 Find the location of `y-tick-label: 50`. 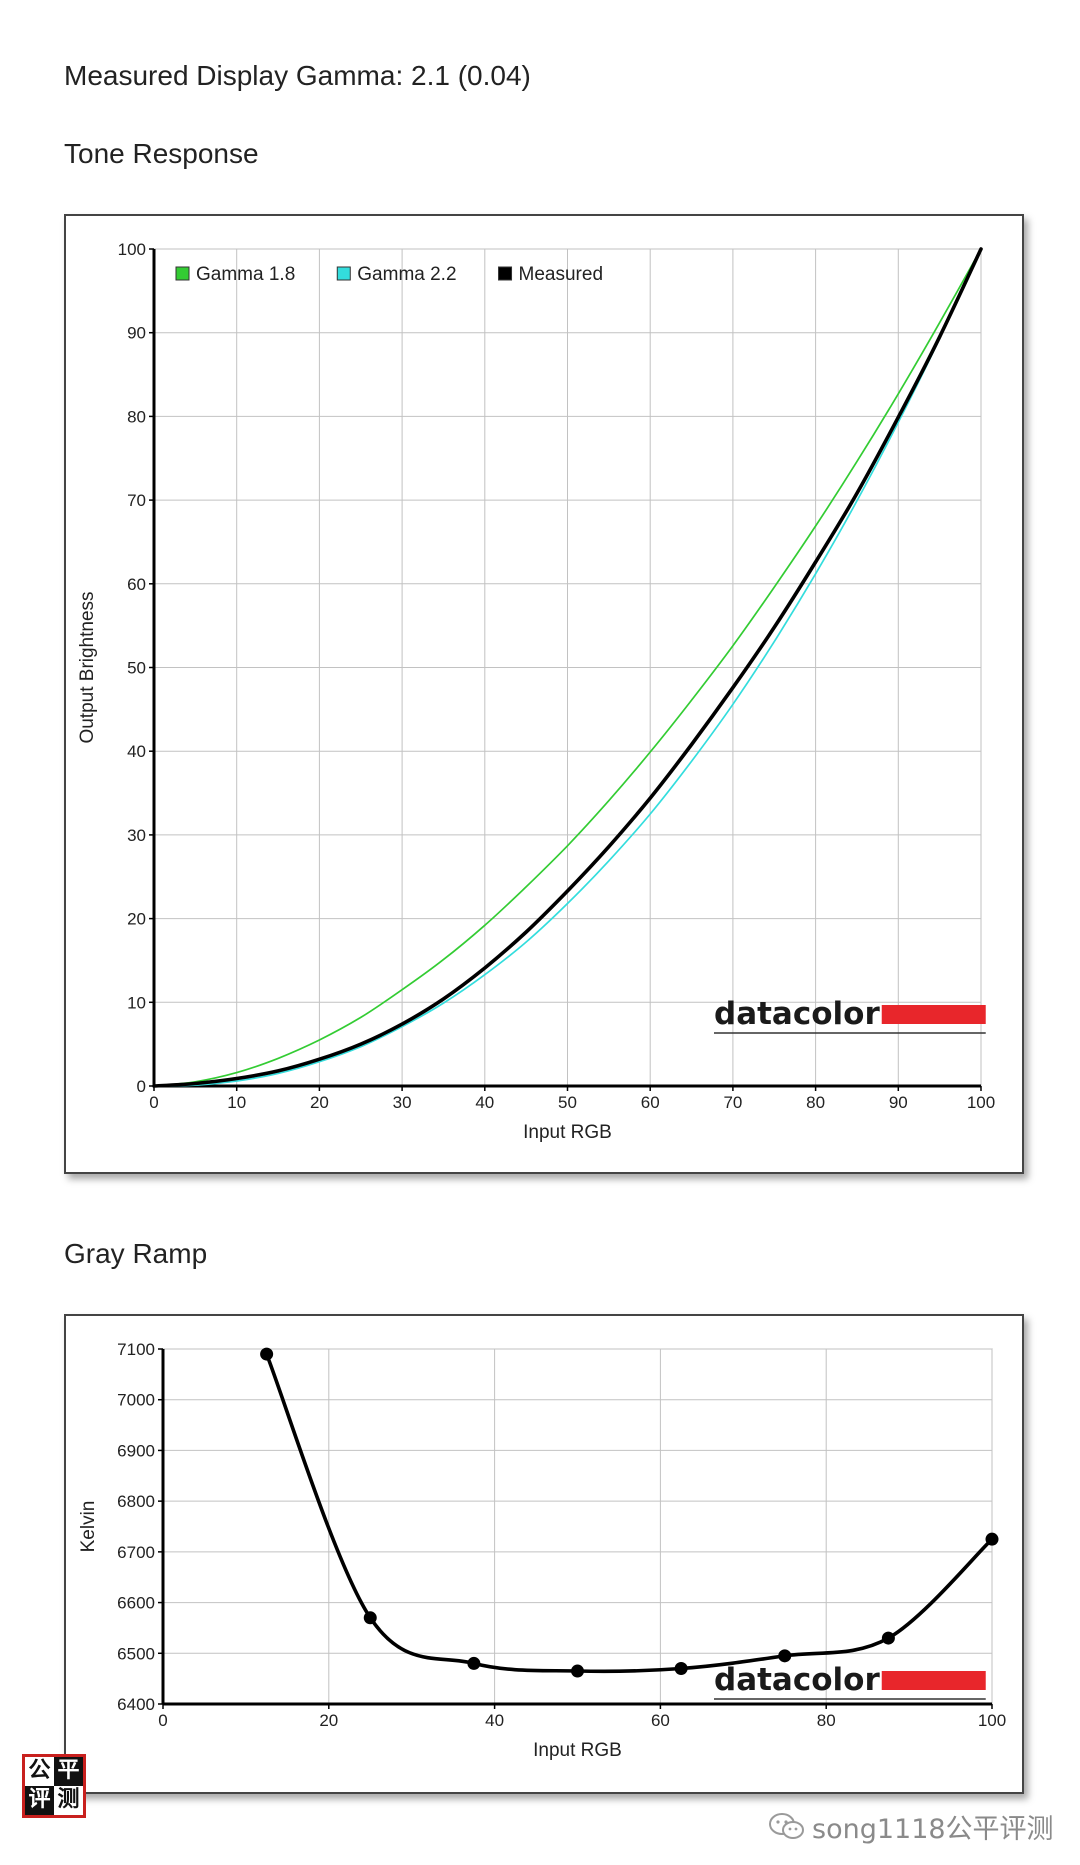

y-tick-label: 50 is located at coordinates (136, 668).